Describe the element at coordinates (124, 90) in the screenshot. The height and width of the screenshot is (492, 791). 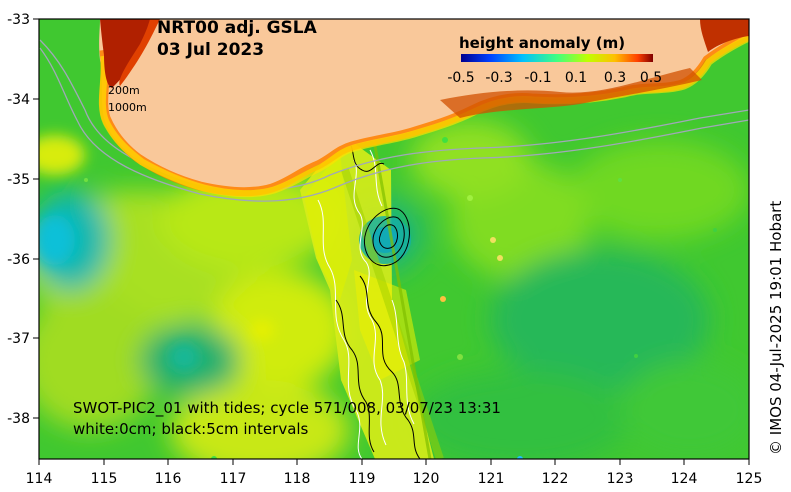
I see `depth-label-200m: 200m` at that location.